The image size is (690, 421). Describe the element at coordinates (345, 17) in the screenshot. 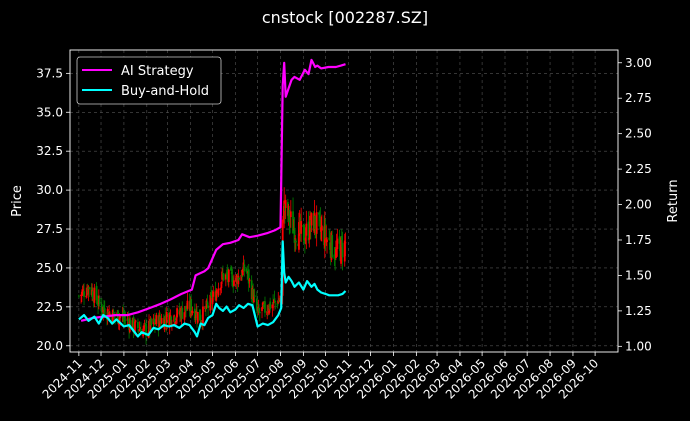

I see `chart-title: cnstock [002287.SZ]` at that location.